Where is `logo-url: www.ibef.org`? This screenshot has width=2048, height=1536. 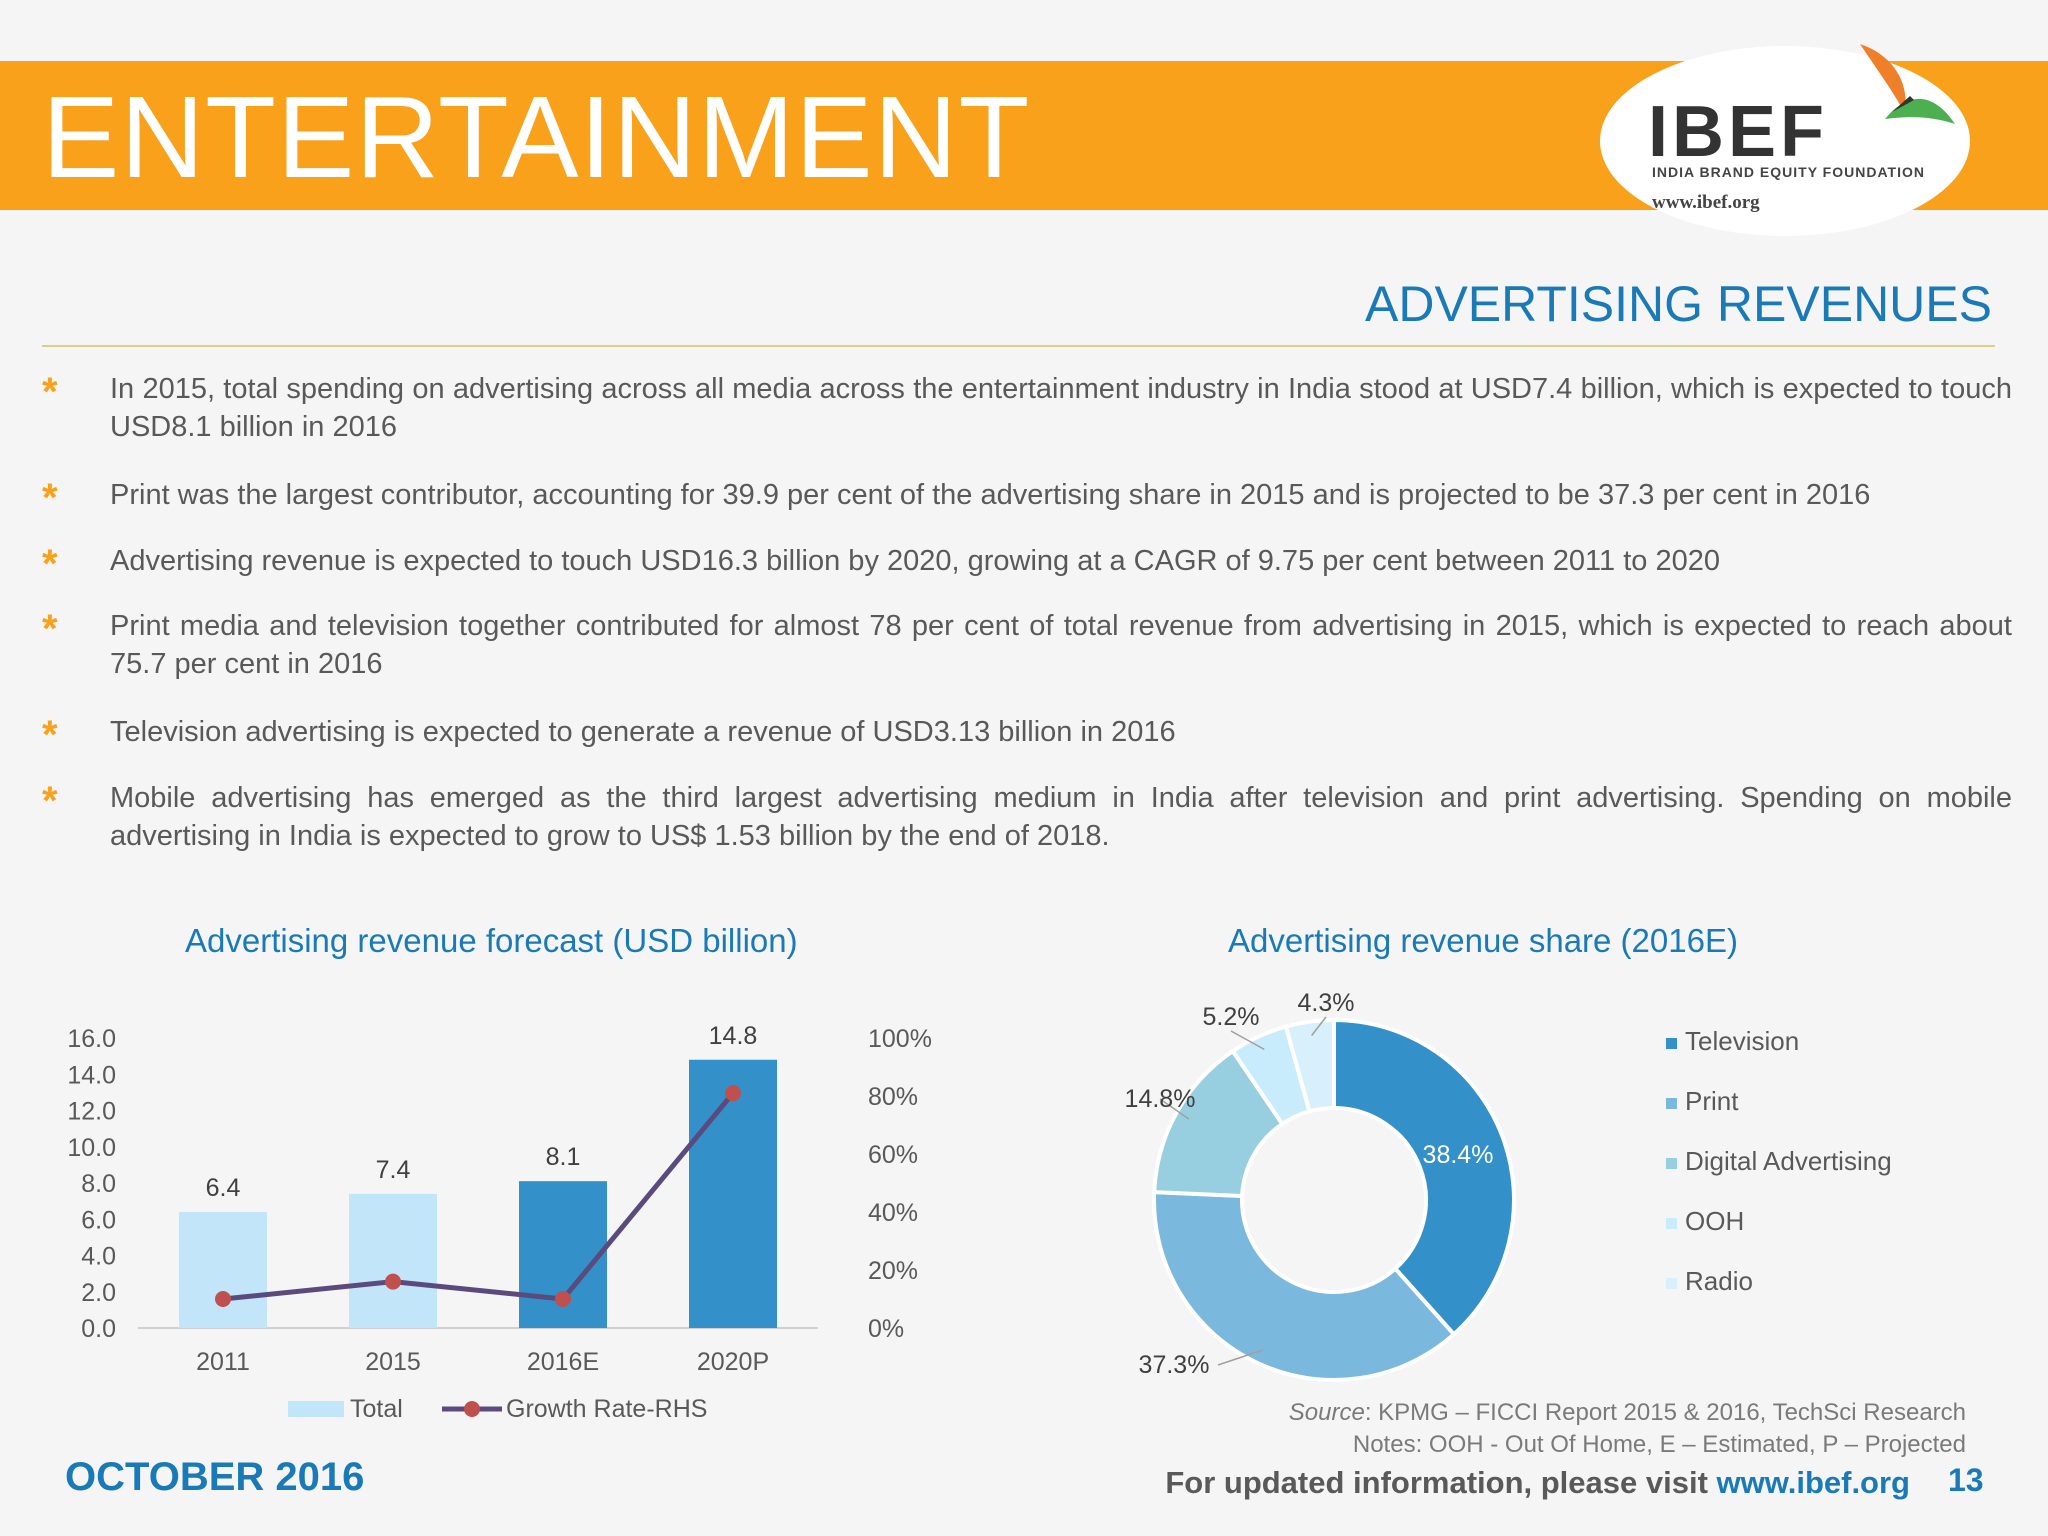 logo-url: www.ibef.org is located at coordinates (1706, 202).